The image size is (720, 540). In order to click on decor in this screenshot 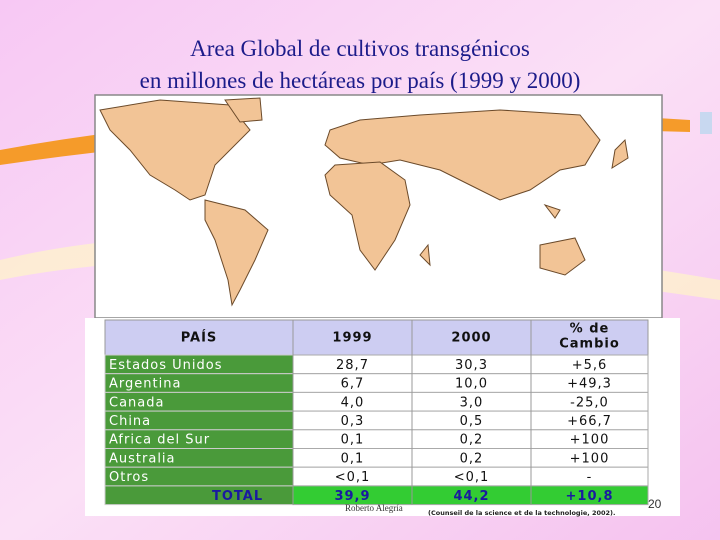, I will do `click(706, 123)`.